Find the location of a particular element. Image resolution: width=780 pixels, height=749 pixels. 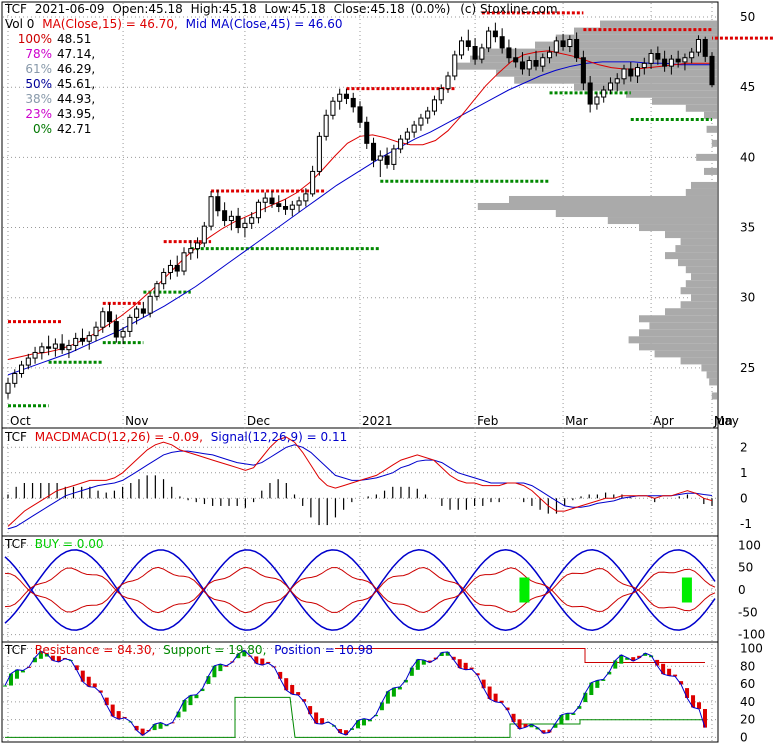

month-label: May is located at coordinates (726, 421).